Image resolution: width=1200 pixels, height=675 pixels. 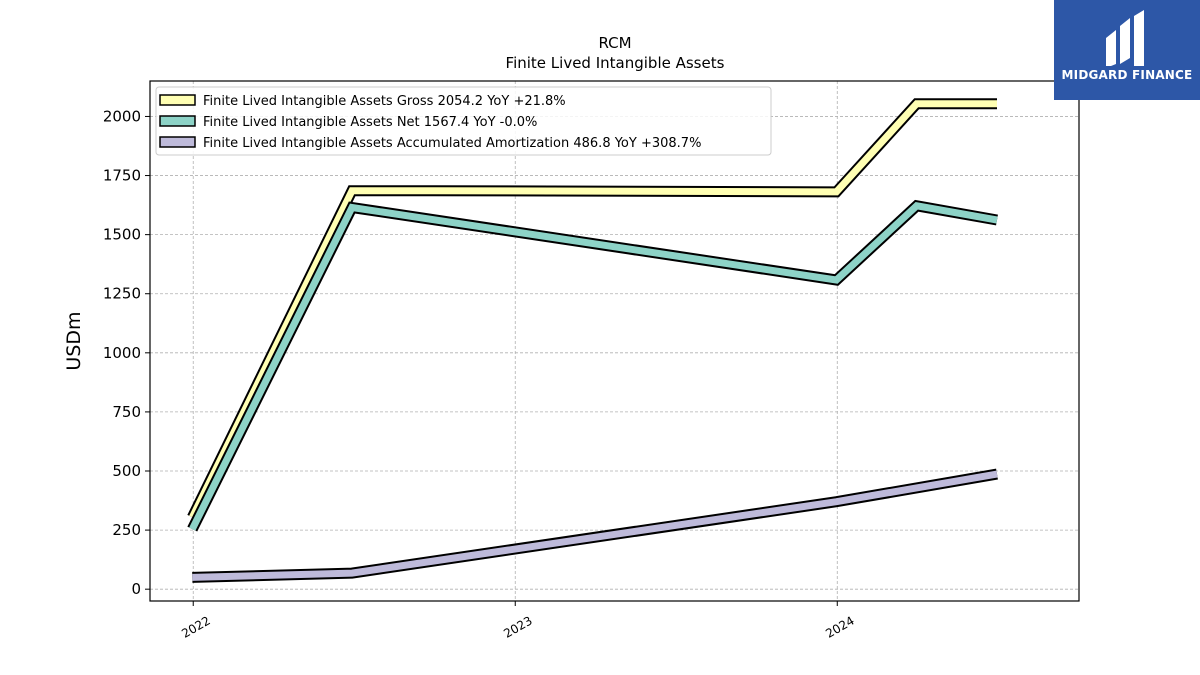 I want to click on y-tick-label: 0, so click(x=136, y=589).